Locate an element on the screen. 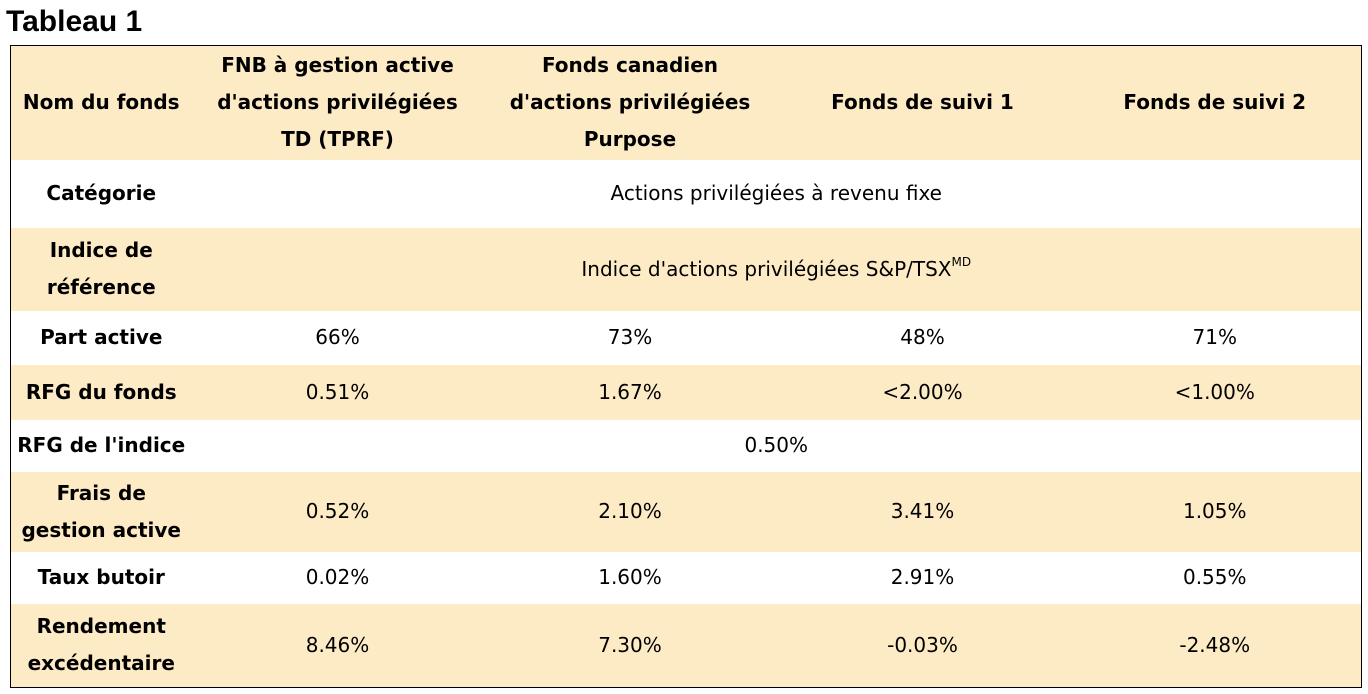  header-purpose-line2: d'actions privilégiées is located at coordinates (630, 102).